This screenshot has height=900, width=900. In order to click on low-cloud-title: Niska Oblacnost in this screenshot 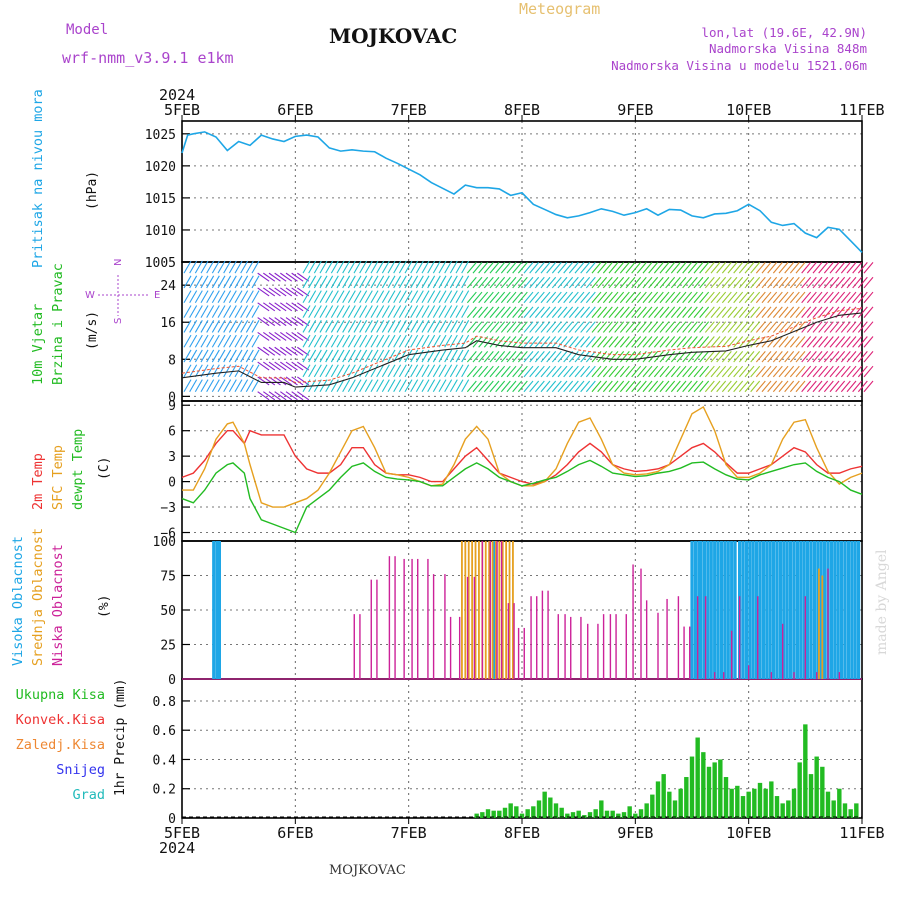, I will do `click(58, 605)`.